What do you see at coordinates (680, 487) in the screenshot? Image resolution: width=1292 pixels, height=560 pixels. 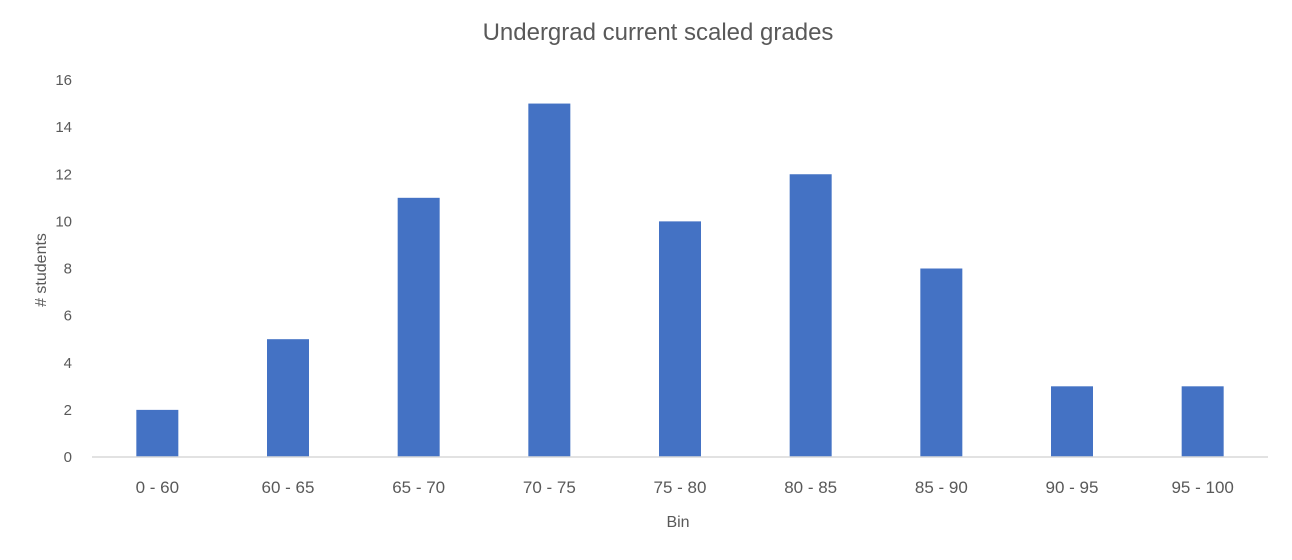 I see `x-tick-label: 75 - 80` at bounding box center [680, 487].